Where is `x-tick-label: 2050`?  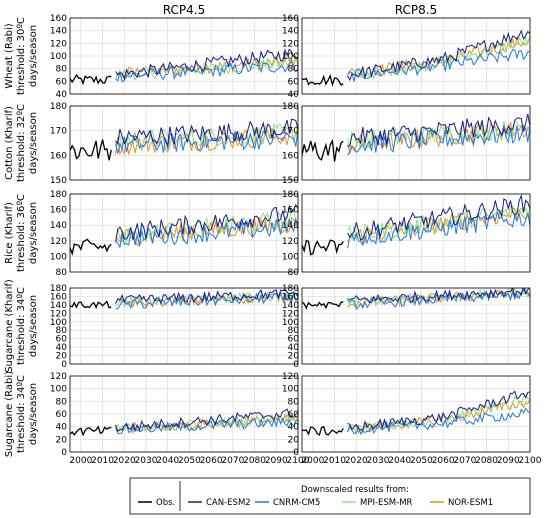
x-tick-label: 2050 is located at coordinates (189, 461).